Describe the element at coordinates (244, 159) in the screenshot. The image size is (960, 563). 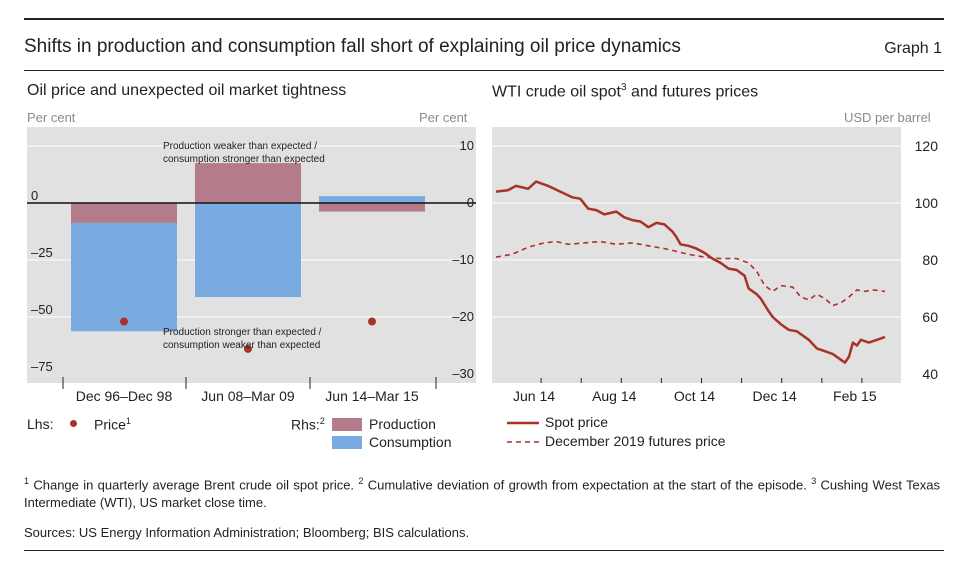
I see `annotation-top-line2: consumption stronger than expected` at that location.